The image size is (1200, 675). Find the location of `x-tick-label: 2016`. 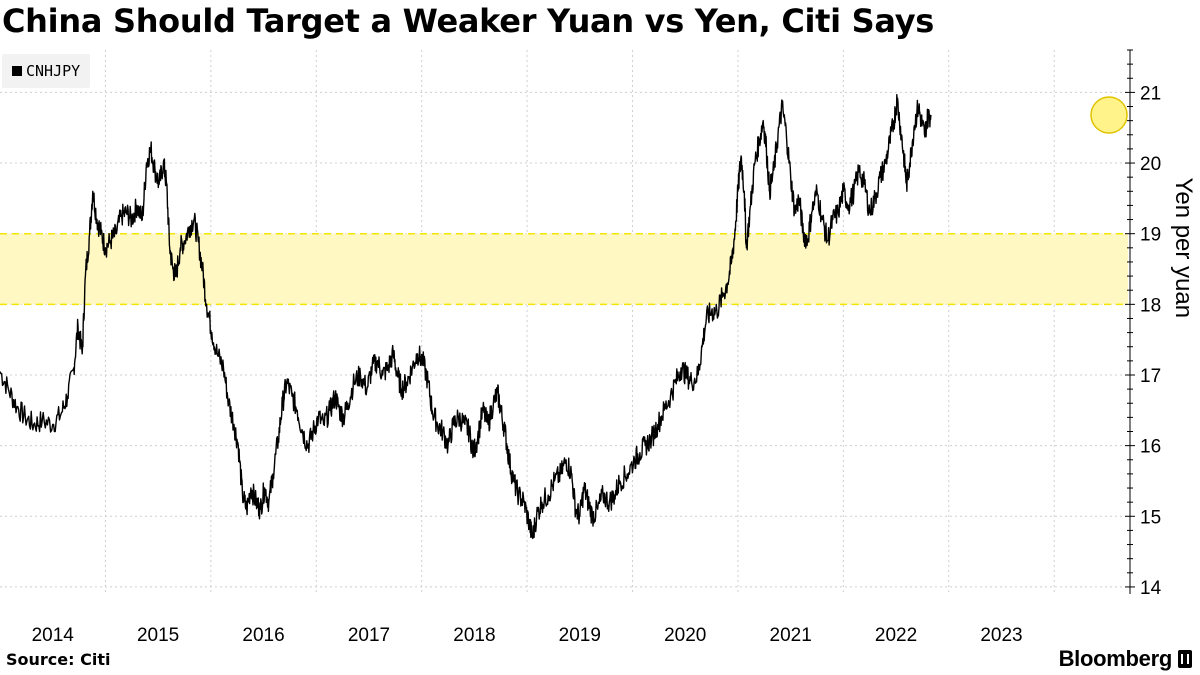

x-tick-label: 2016 is located at coordinates (263, 635).